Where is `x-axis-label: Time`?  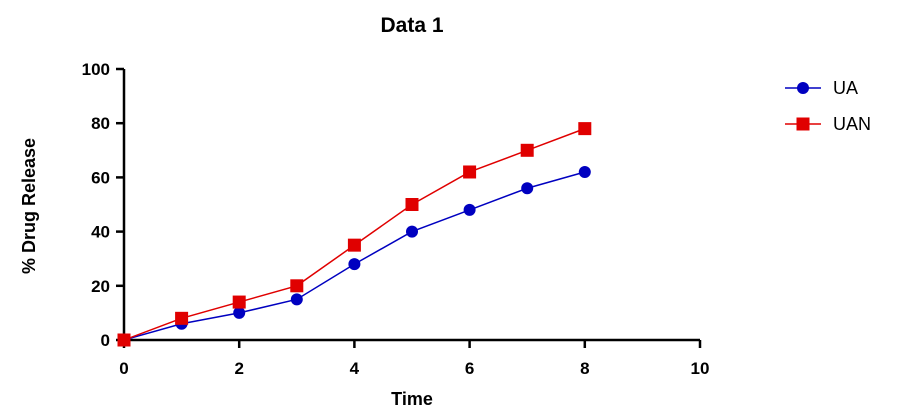
x-axis-label: Time is located at coordinates (412, 398).